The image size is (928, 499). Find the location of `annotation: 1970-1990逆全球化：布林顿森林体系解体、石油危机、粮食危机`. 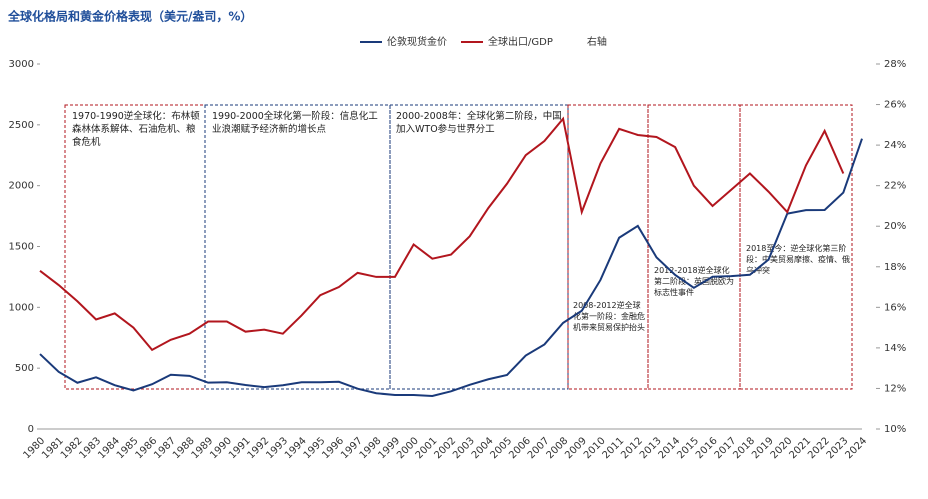

annotation: 1970-1990逆全球化：布林顿森林体系解体、石油危机、粮食危机 is located at coordinates (136, 129).